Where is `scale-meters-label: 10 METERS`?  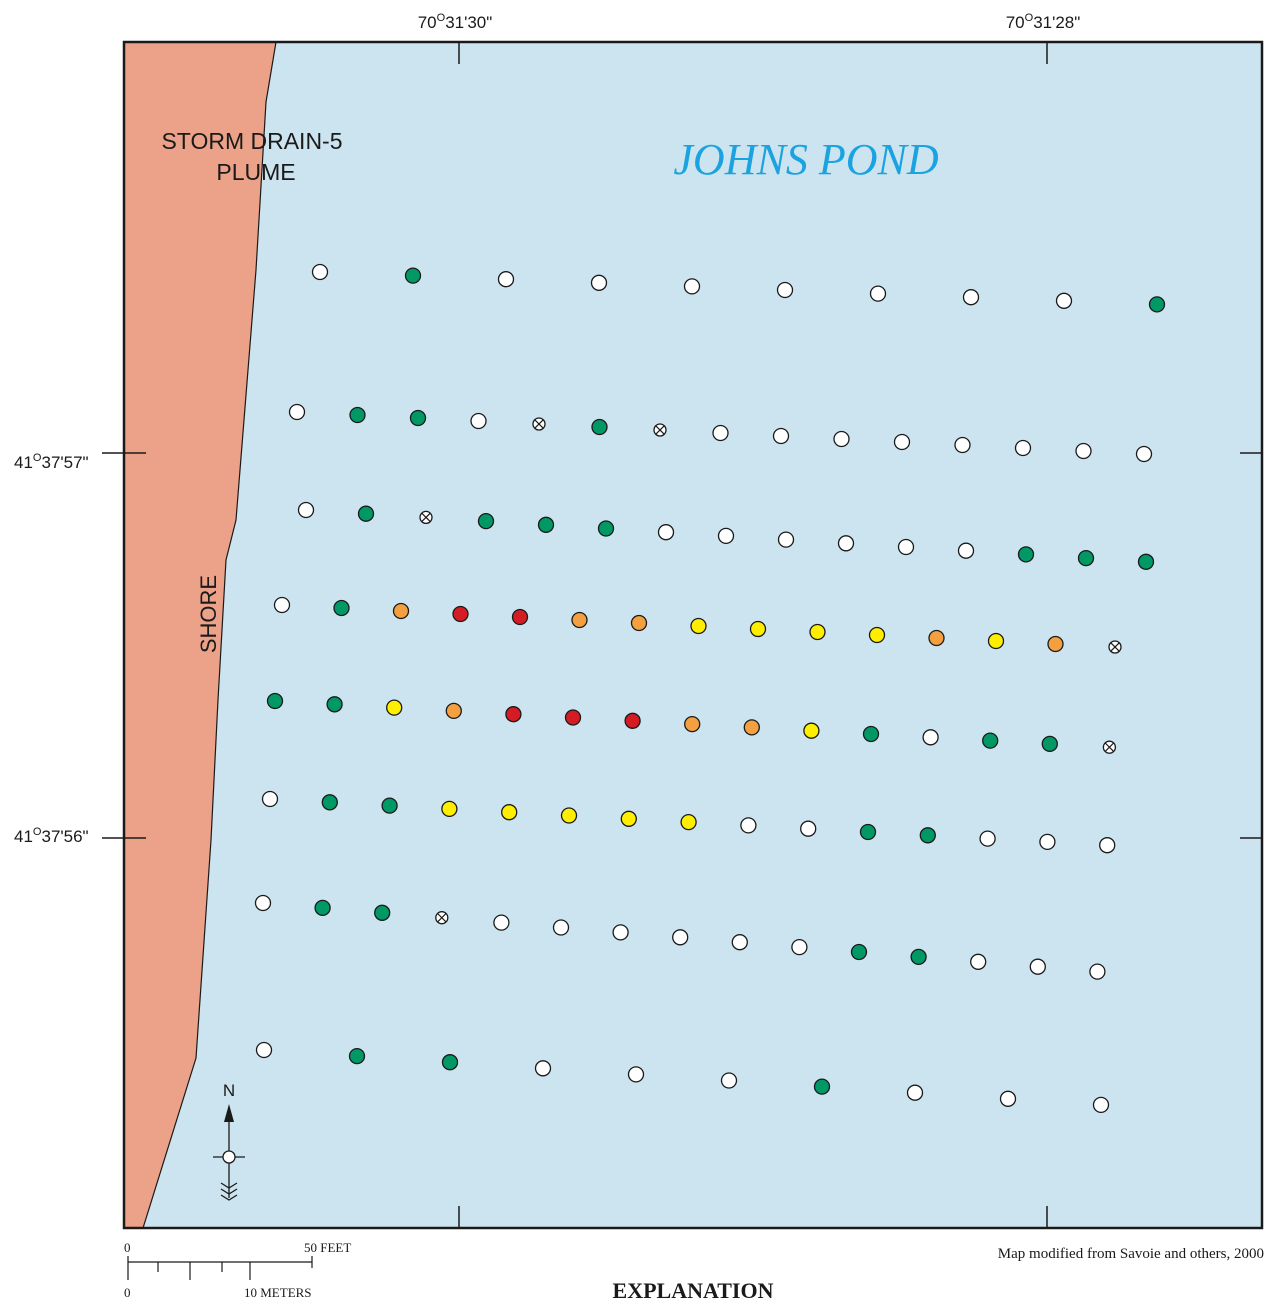 scale-meters-label: 10 METERS is located at coordinates (278, 1292).